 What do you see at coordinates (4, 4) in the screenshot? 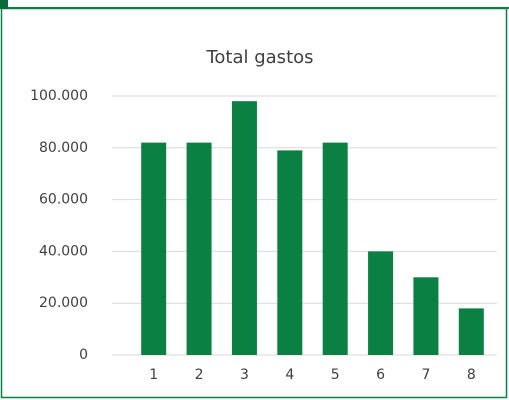
I see `corner-marker` at bounding box center [4, 4].